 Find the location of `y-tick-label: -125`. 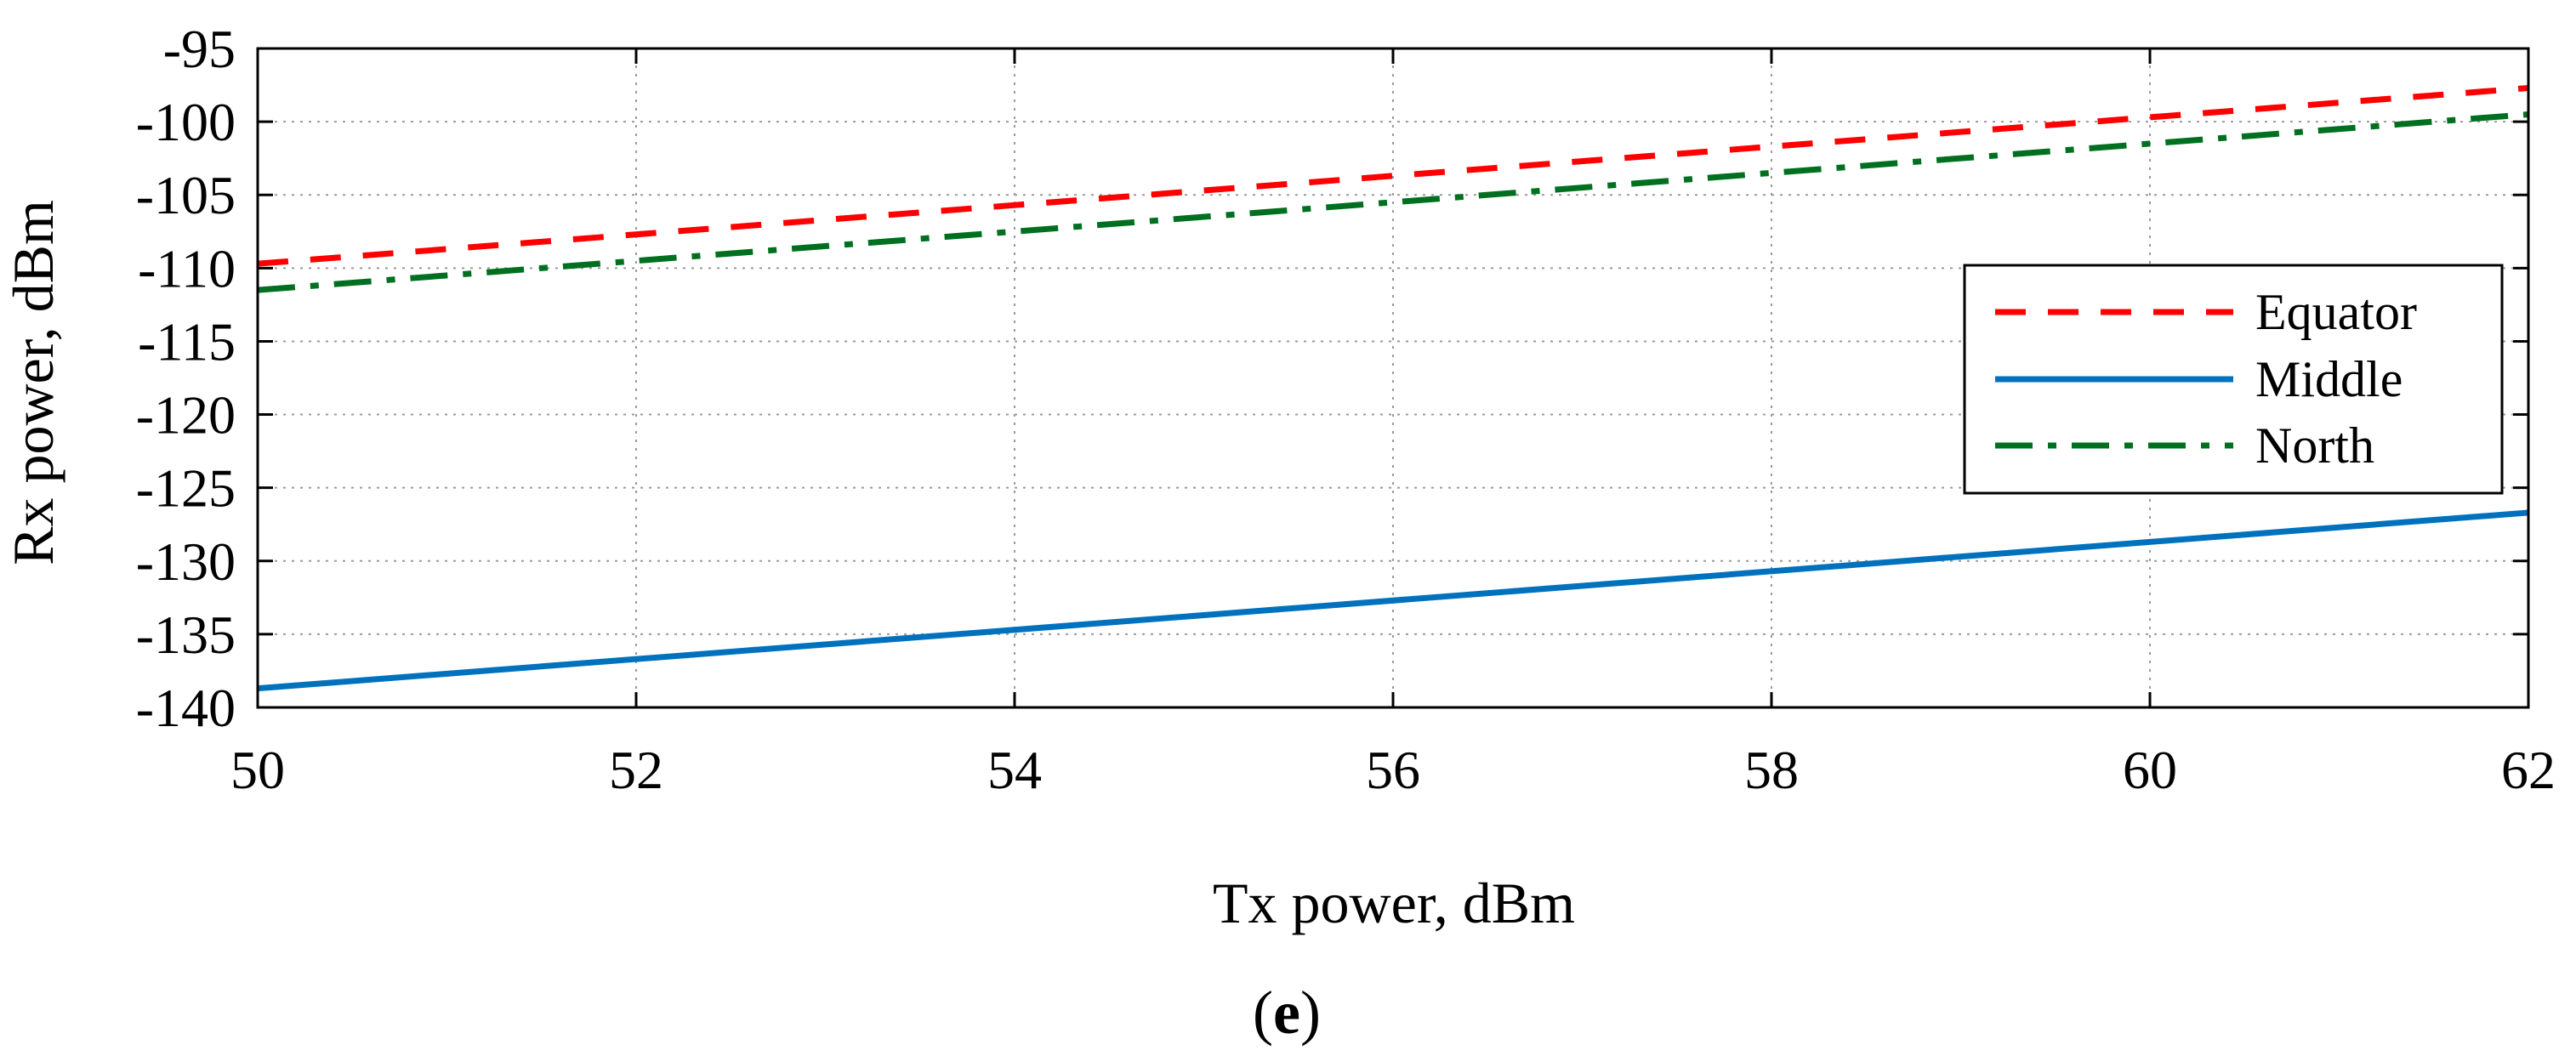

y-tick-label: -125 is located at coordinates (186, 488).